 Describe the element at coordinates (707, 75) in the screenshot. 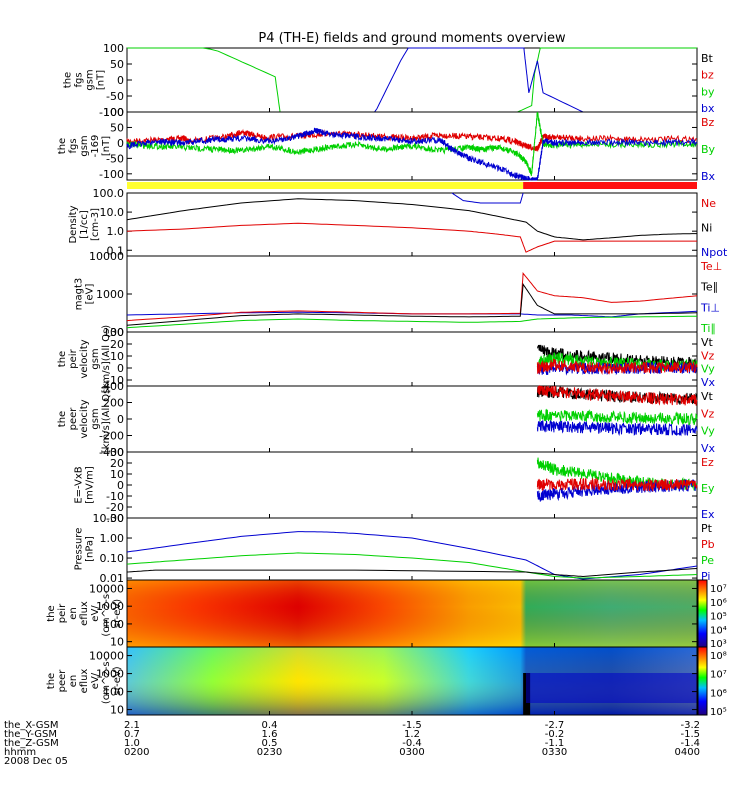

I see `legend-fgs-entry: bz` at that location.